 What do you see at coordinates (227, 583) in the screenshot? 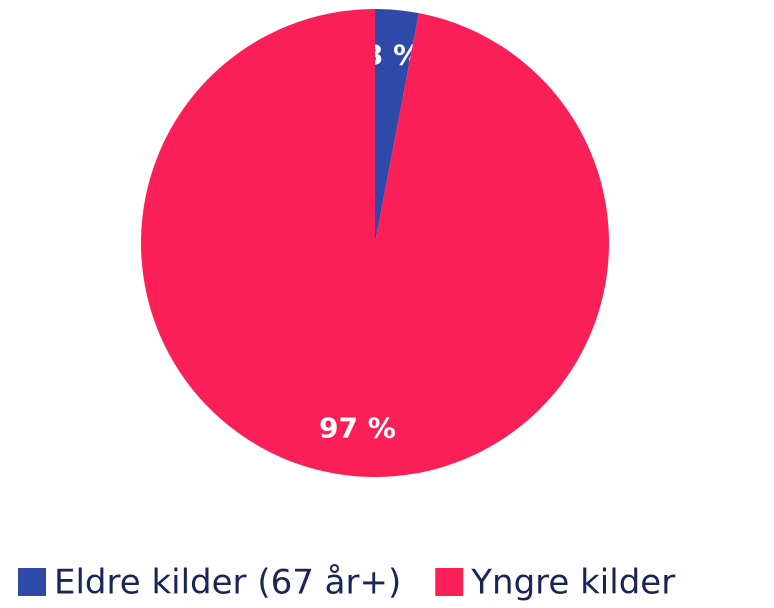
I see `legend-label: Eldre kilder (67 år+)` at bounding box center [227, 583].